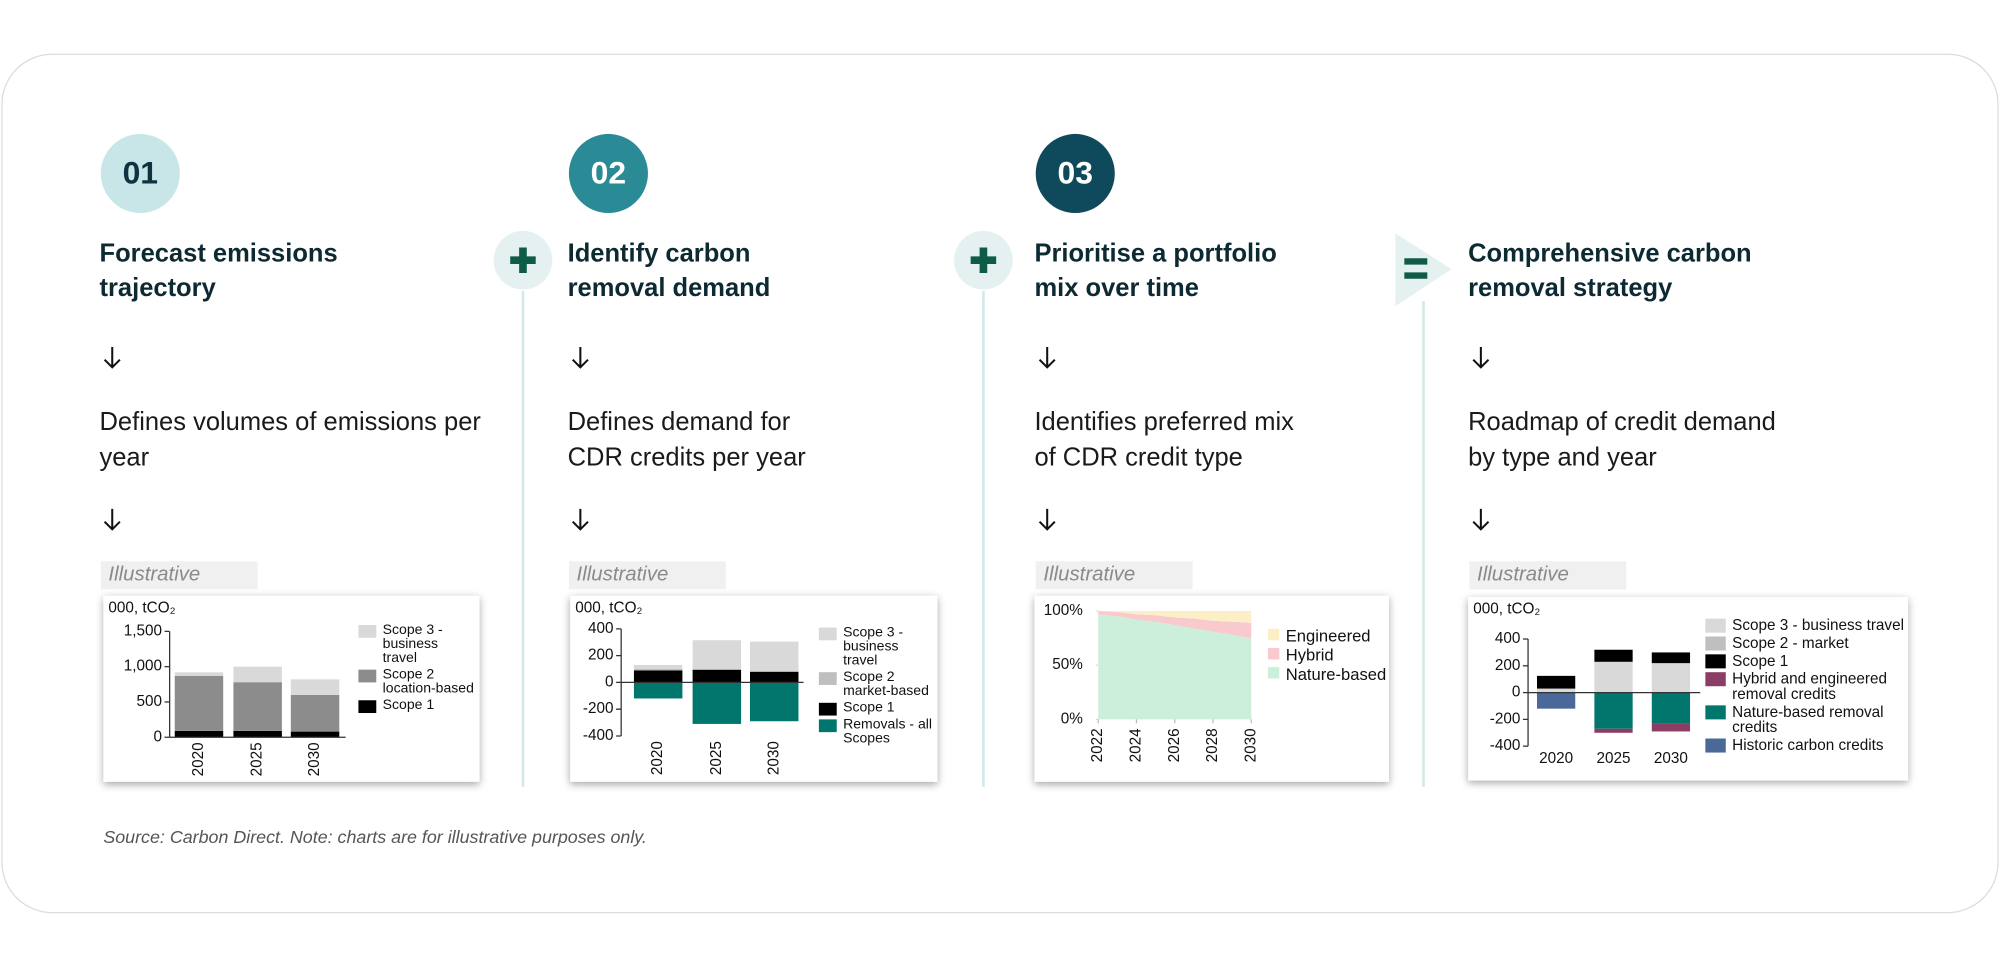  What do you see at coordinates (140, 173) in the screenshot?
I see `step-number: 01` at bounding box center [140, 173].